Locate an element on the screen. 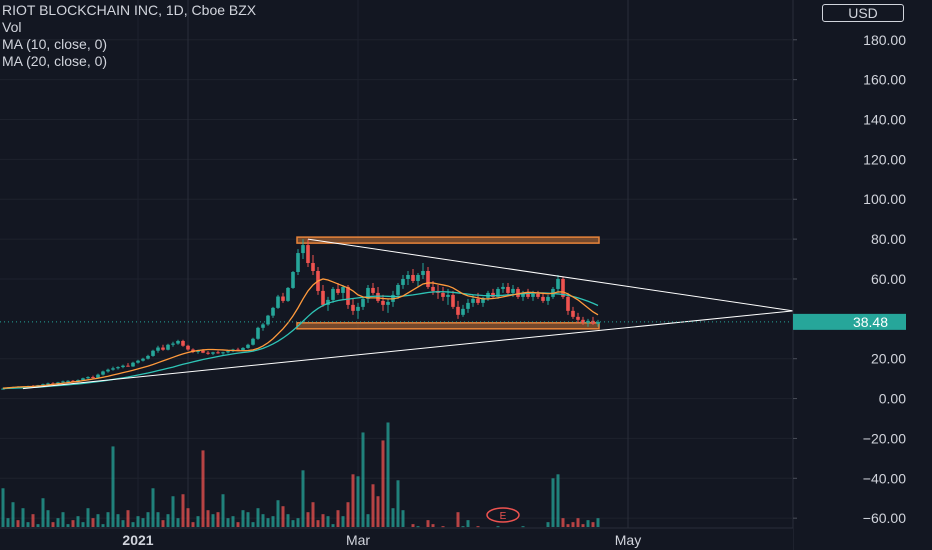 This screenshot has height=550, width=932. price-tick-label-6: 60.00 is located at coordinates (888, 279).